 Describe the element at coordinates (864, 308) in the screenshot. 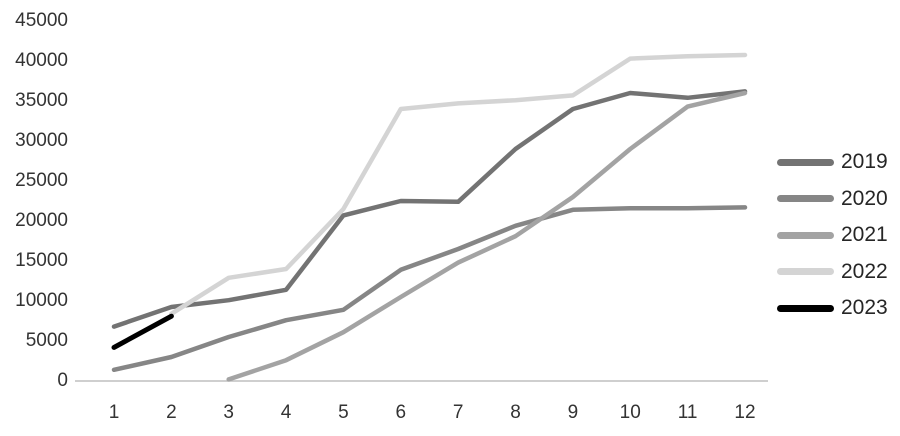

I see `legend-label-2023: 2023` at that location.